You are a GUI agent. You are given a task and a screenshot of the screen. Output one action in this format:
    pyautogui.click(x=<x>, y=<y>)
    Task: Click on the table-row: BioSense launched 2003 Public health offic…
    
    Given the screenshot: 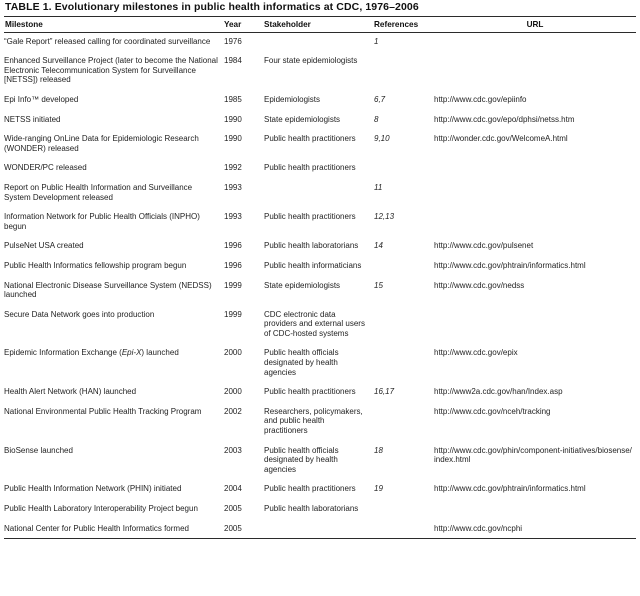 What is the action you would take?
    pyautogui.click(x=320, y=460)
    